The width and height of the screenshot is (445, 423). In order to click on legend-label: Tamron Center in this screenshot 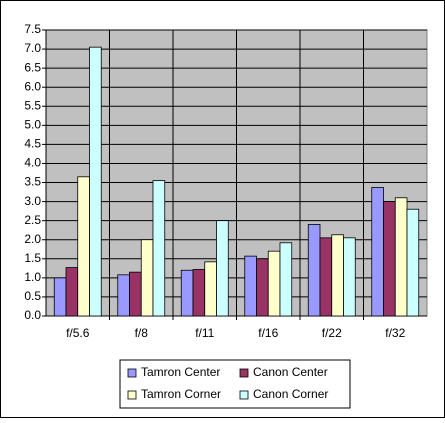, I will do `click(180, 372)`.